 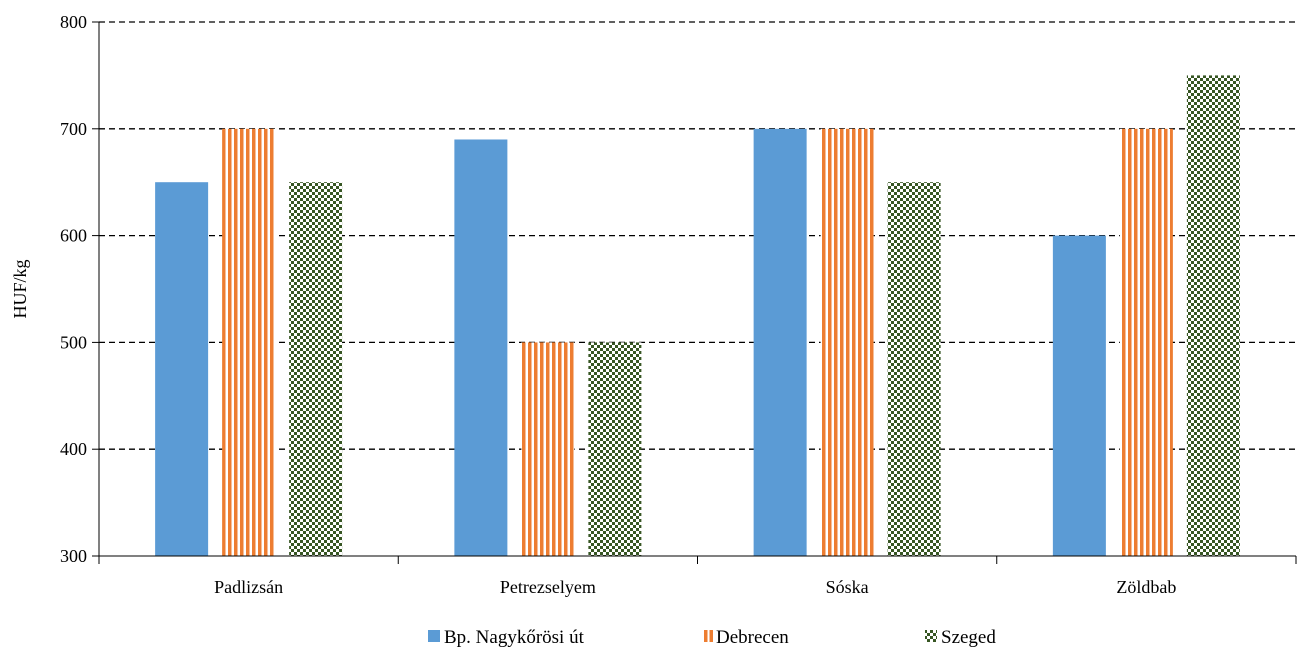 What do you see at coordinates (73, 236) in the screenshot?
I see `y-tick-label: 600` at bounding box center [73, 236].